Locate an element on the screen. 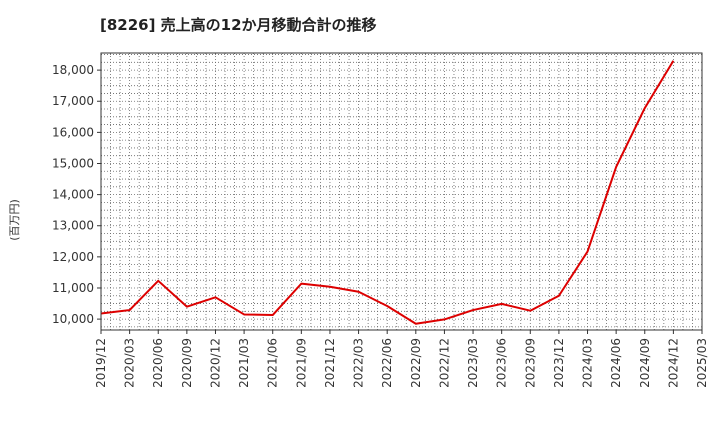 The height and width of the screenshot is (440, 720). x-tick-label: 2022/03 is located at coordinates (359, 363).